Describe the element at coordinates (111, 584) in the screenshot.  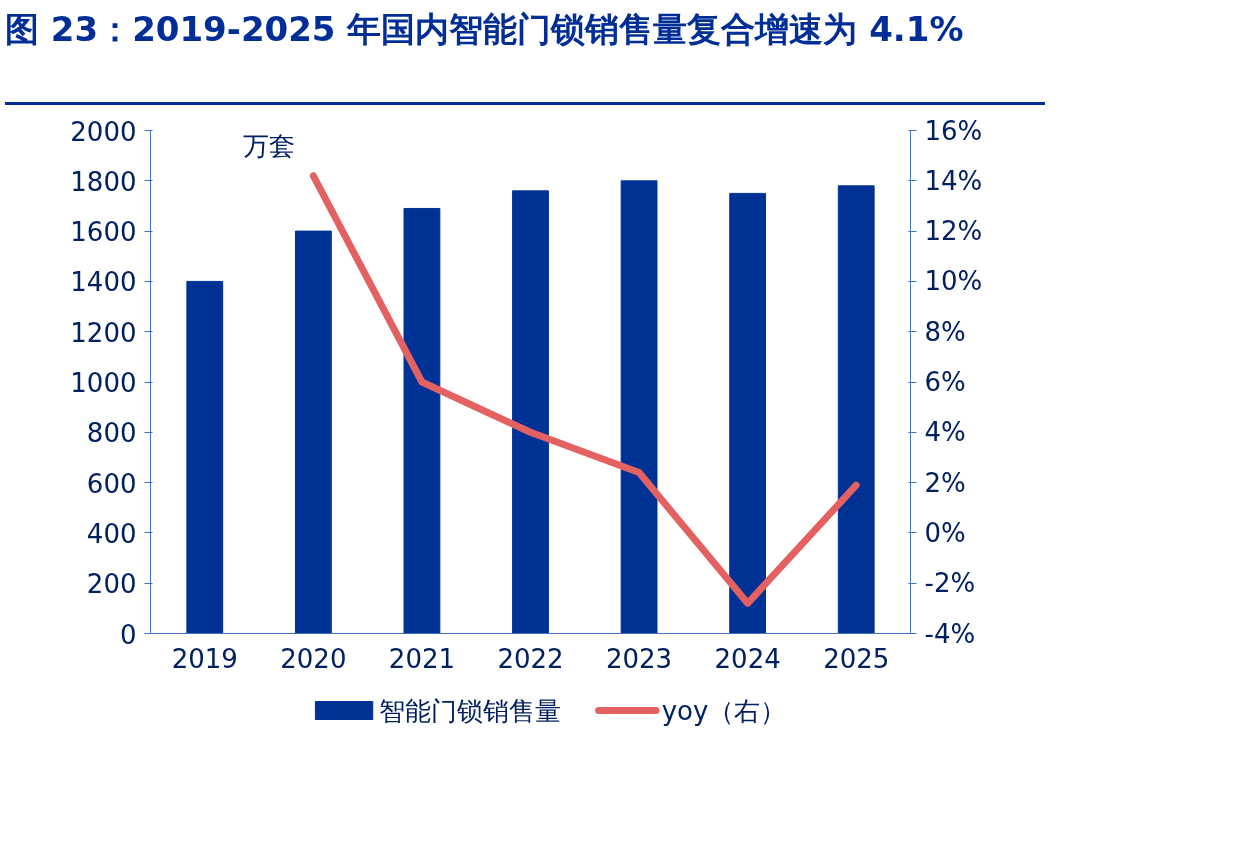
I see `y-tick-label: 200` at that location.